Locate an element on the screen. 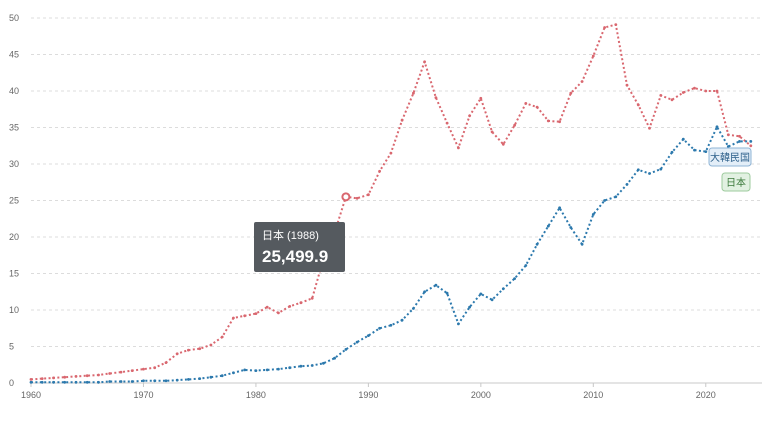 The height and width of the screenshot is (428, 765). highlighted-point is located at coordinates (346, 197).